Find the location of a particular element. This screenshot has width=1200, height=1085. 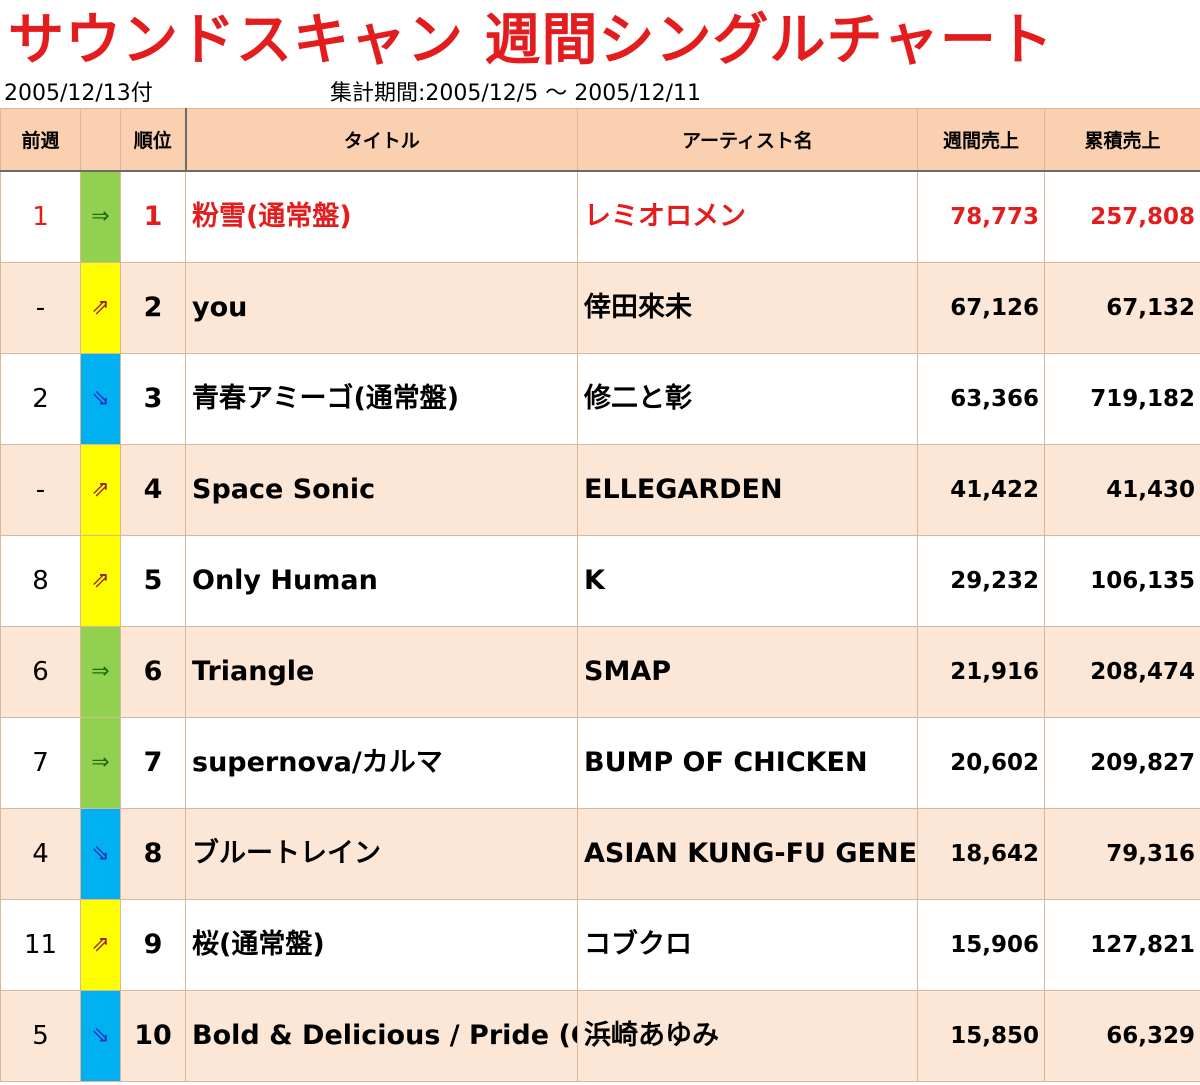

table-row: 11 ⇗ 9 桜(通常盤) コブクロ 15,906 127,821 is located at coordinates (600, 944).